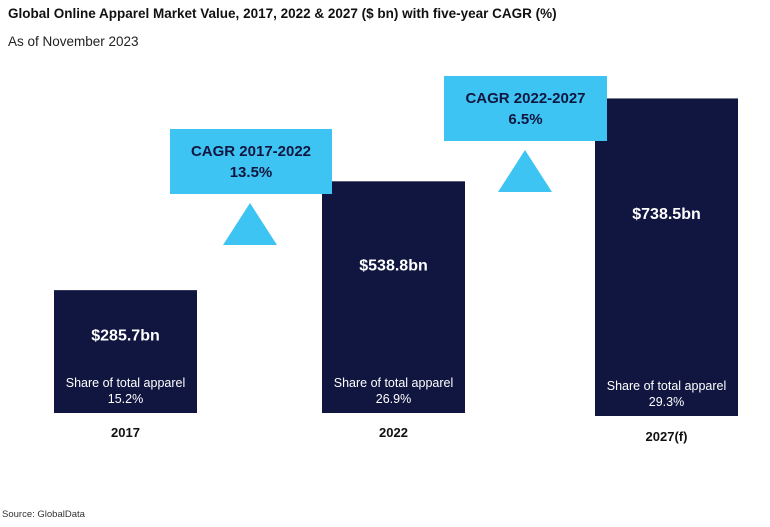 The width and height of the screenshot is (770, 527). Describe the element at coordinates (666, 214) in the screenshot. I see `bar-value-label: $738.5bn` at that location.